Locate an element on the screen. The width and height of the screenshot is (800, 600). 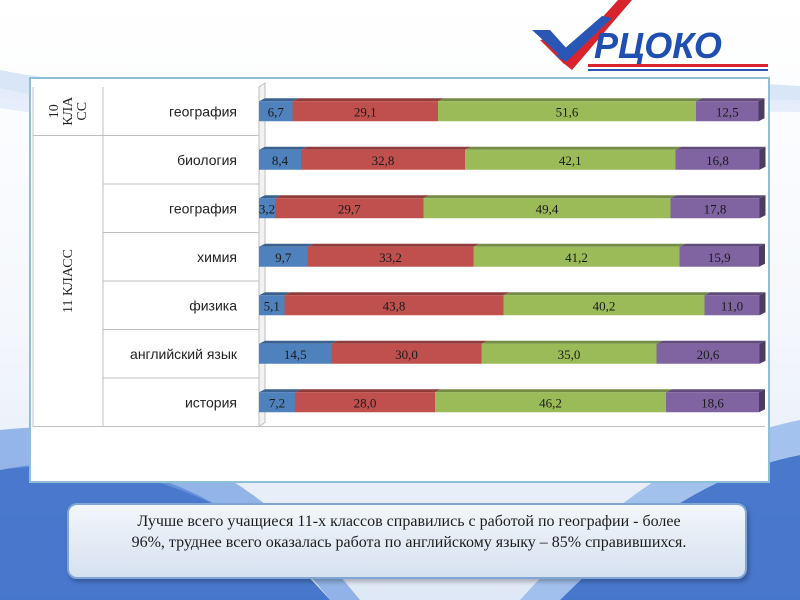
data-label: 28,0 is located at coordinates (365, 402).